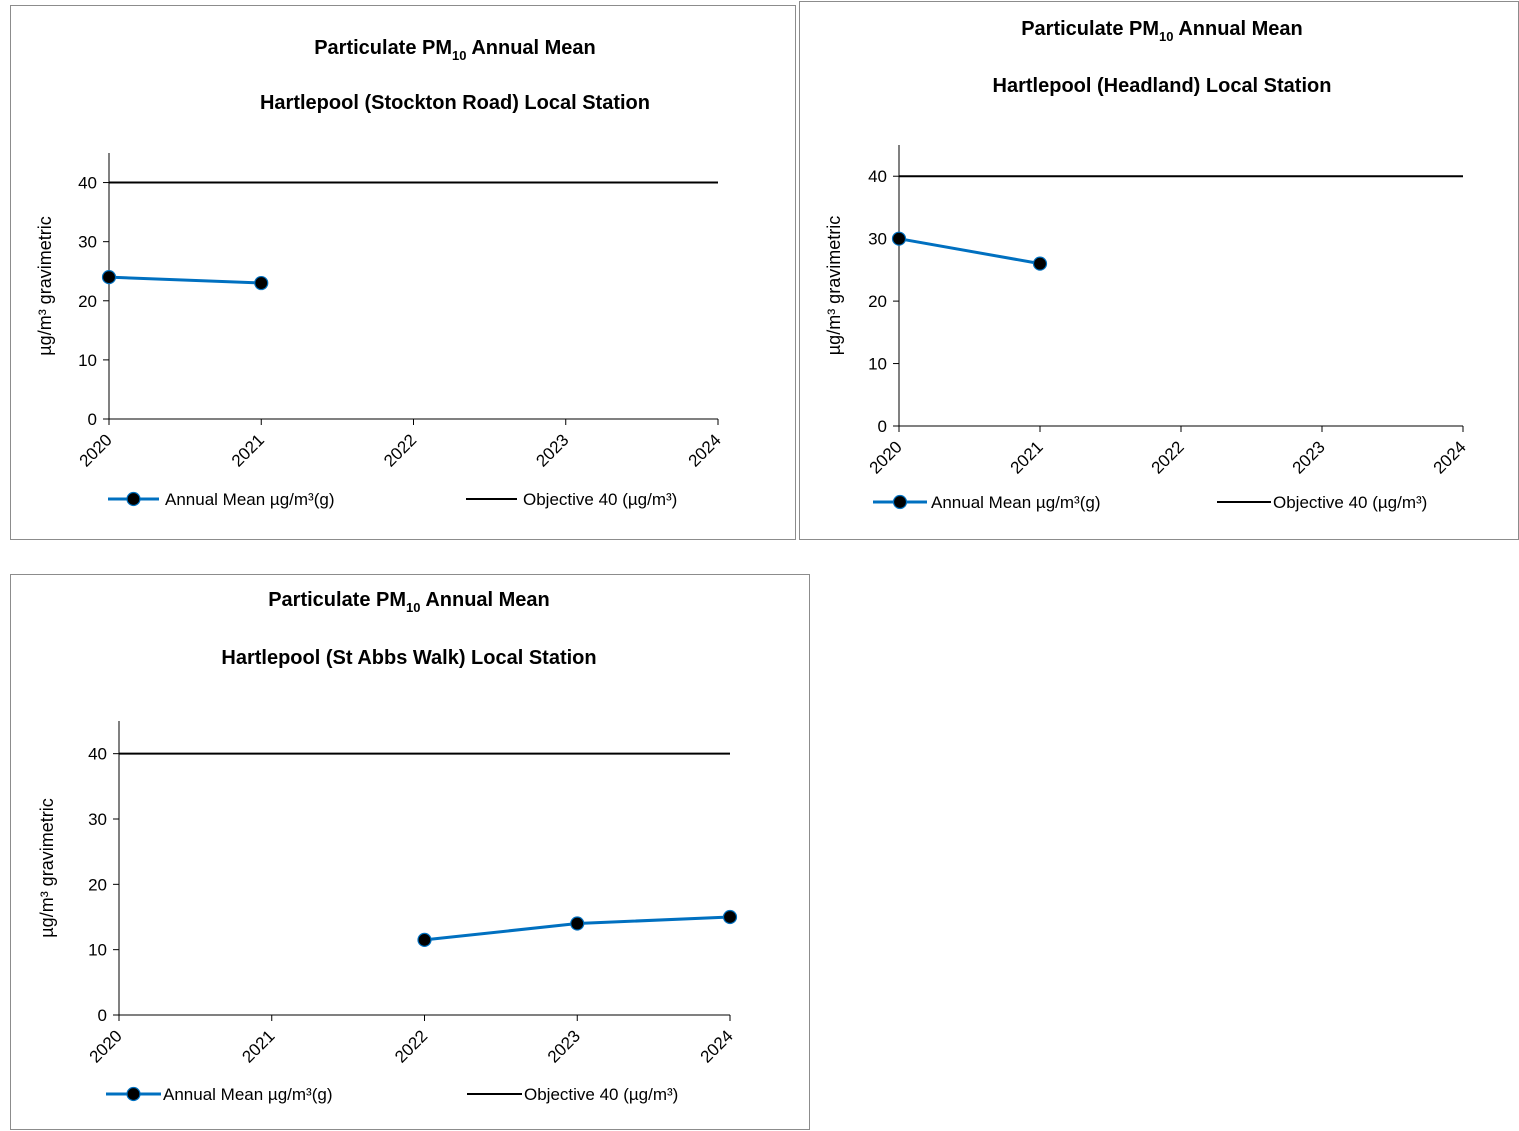 The image size is (1519, 1131). I want to click on chart-subtitle: Hartlepool (Headland) Local Station, so click(1162, 86).